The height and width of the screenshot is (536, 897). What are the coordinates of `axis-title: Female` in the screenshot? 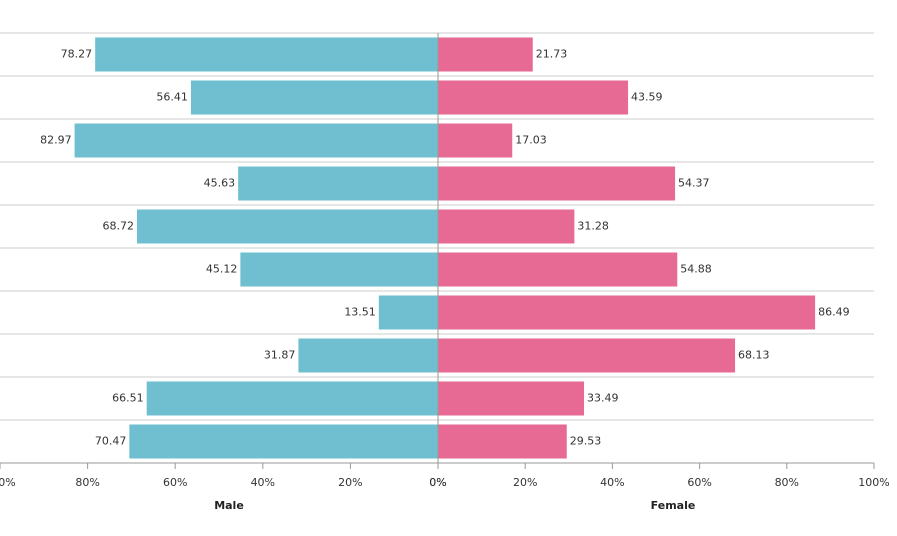 It's located at (673, 505).